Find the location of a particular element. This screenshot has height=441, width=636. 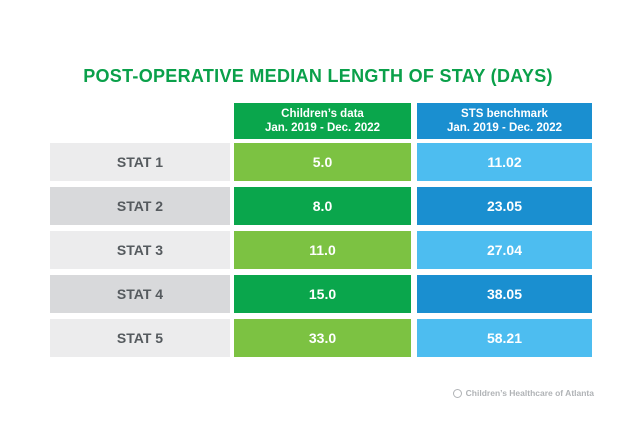

column-header-sts: STS benchmark Jan. 2019 - Dec. 2022 is located at coordinates (504, 121).